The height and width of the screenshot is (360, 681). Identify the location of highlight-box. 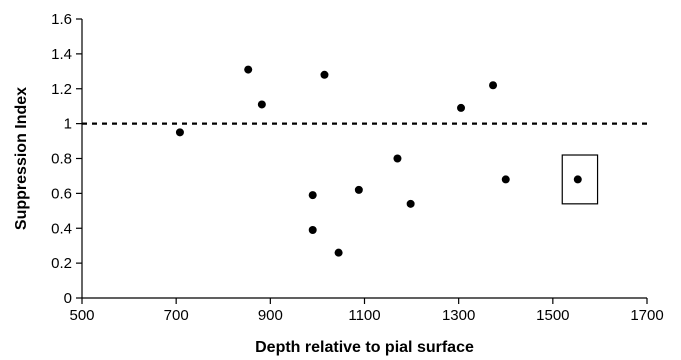
(580, 179).